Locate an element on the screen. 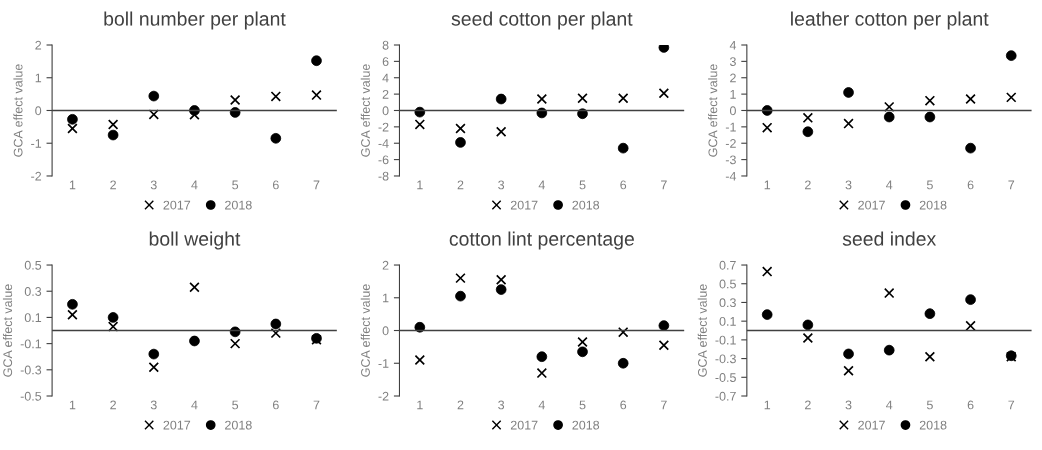 Image resolution: width=1042 pixels, height=450 pixels. y-tick-label: -3 is located at coordinates (730, 160).